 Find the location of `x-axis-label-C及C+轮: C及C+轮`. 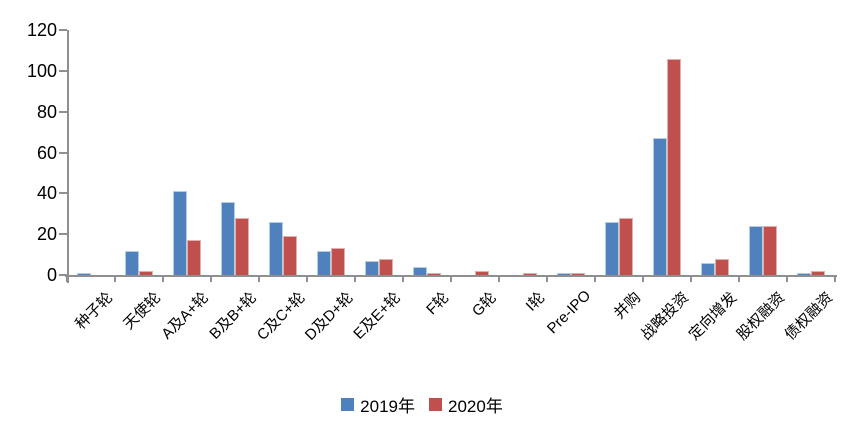

x-axis-label-C及C+轮: C及C+轮 is located at coordinates (281, 316).